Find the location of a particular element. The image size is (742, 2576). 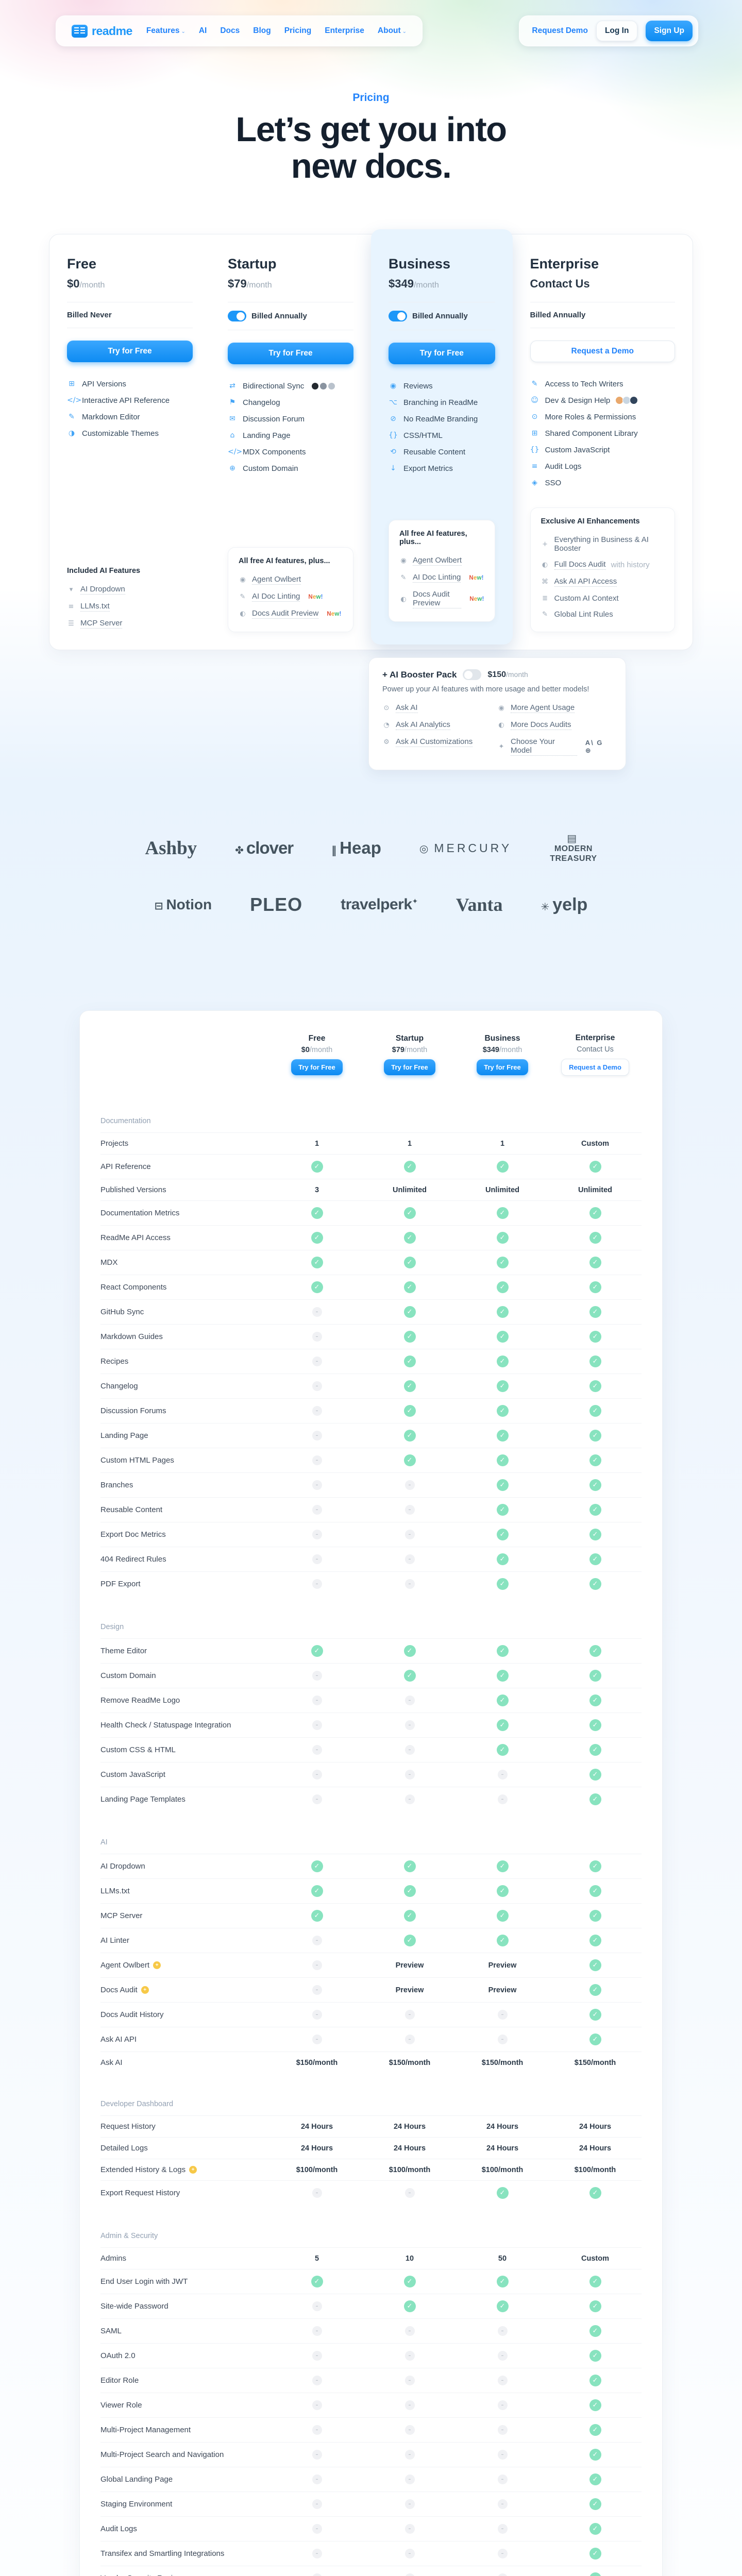

sign-up-button: Sign Up is located at coordinates (669, 31).